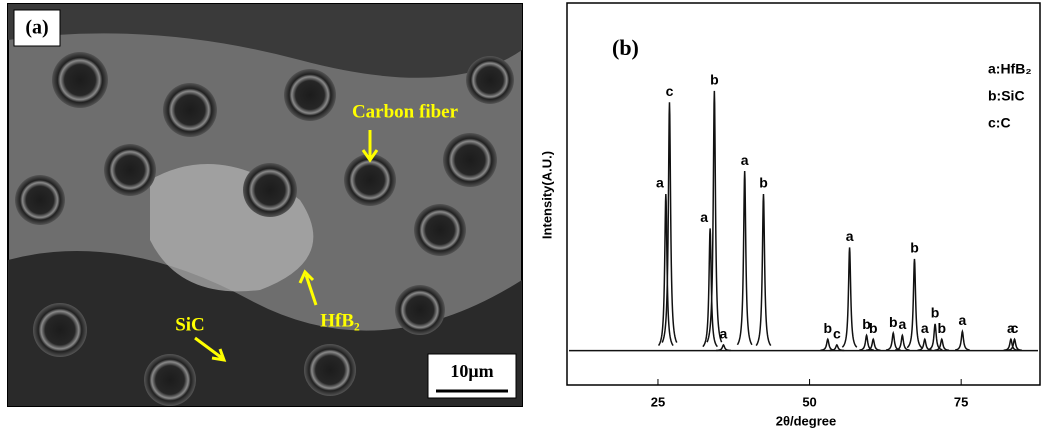 The width and height of the screenshot is (1043, 439). What do you see at coordinates (405, 111) in the screenshot?
I see `annotation: Carbon fiber` at bounding box center [405, 111].